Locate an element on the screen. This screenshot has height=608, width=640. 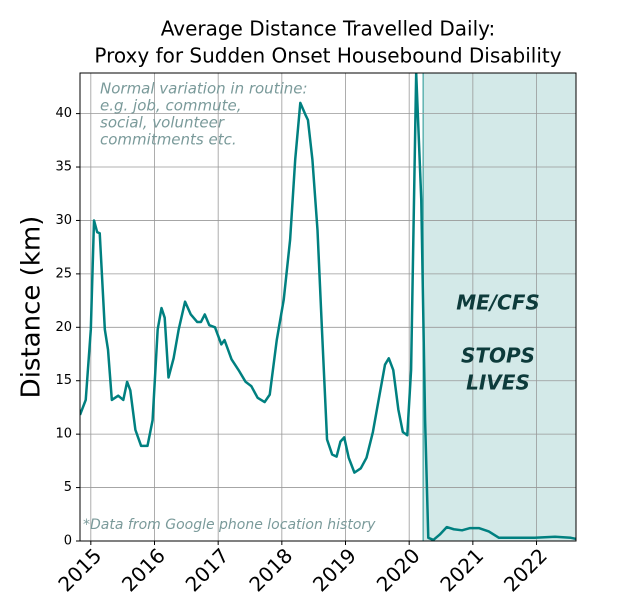
y-tick-label: 0 is located at coordinates (68, 541).